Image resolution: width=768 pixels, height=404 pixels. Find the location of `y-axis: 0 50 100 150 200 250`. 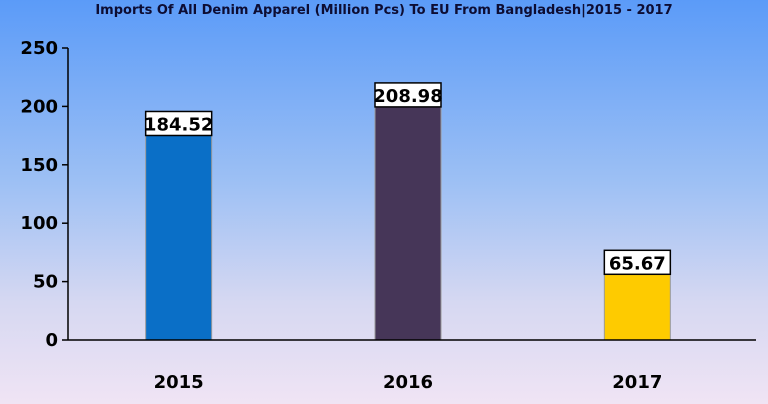

y-axis: 0 50 100 150 200 250 is located at coordinates (44, 194).